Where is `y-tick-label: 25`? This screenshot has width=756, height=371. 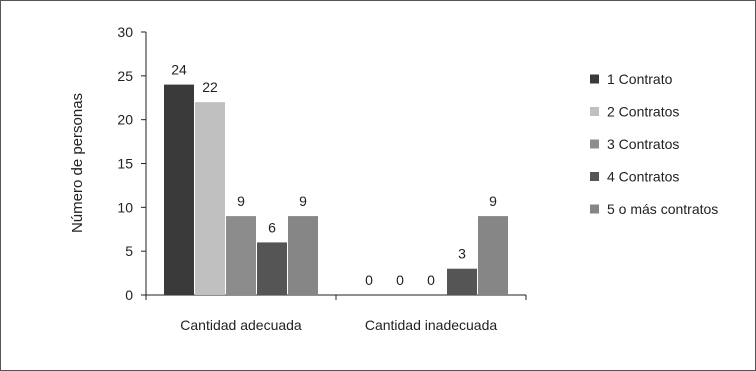 y-tick-label: 25 is located at coordinates (125, 76).